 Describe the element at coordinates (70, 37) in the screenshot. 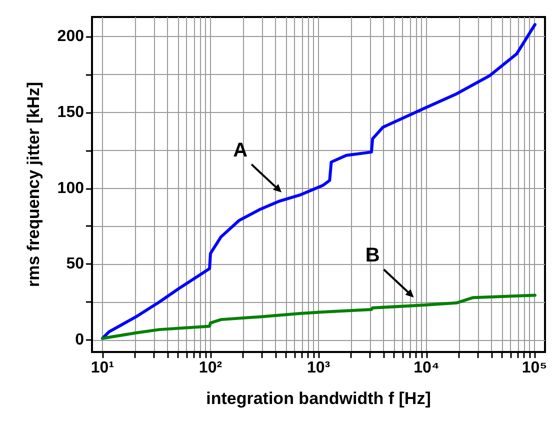

I see `y-tick-label: 200` at that location.